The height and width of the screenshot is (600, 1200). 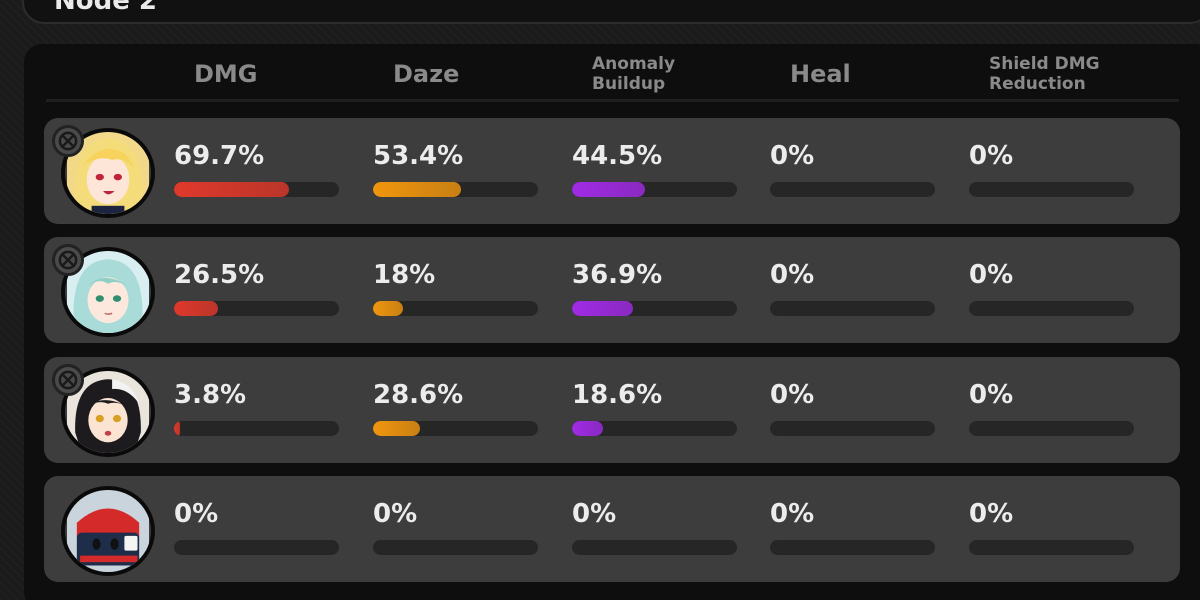 What do you see at coordinates (612, 100) in the screenshot?
I see `header-divider` at bounding box center [612, 100].